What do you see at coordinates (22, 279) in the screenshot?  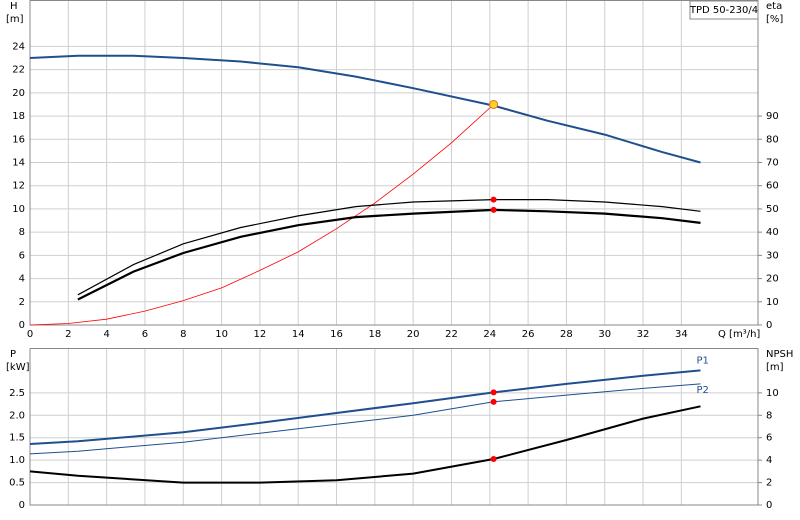 I see `y-tick-label: 4` at bounding box center [22, 279].